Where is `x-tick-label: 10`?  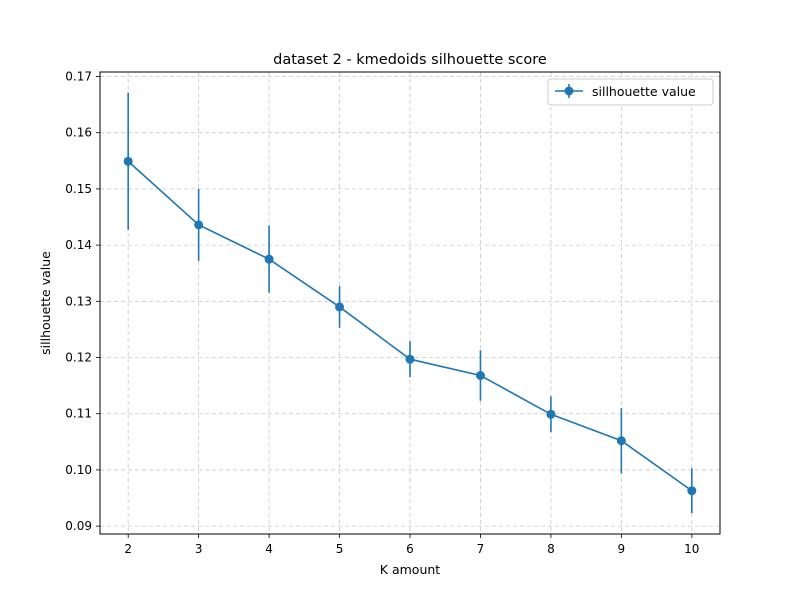 x-tick-label: 10 is located at coordinates (691, 549).